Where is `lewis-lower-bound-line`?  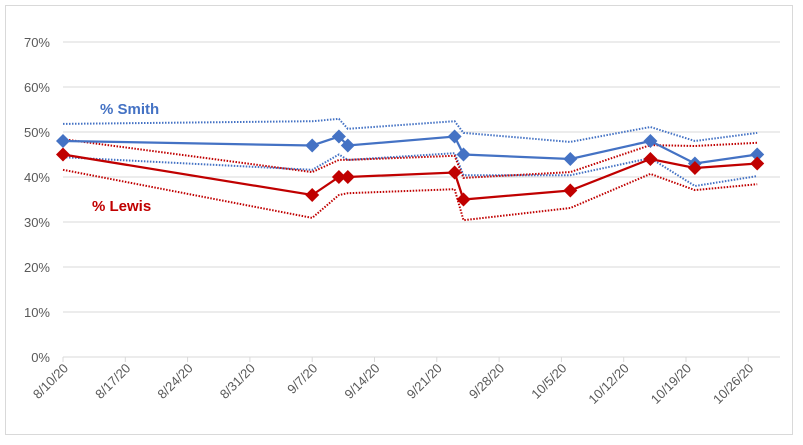 lewis-lower-bound-line is located at coordinates (410, 195).